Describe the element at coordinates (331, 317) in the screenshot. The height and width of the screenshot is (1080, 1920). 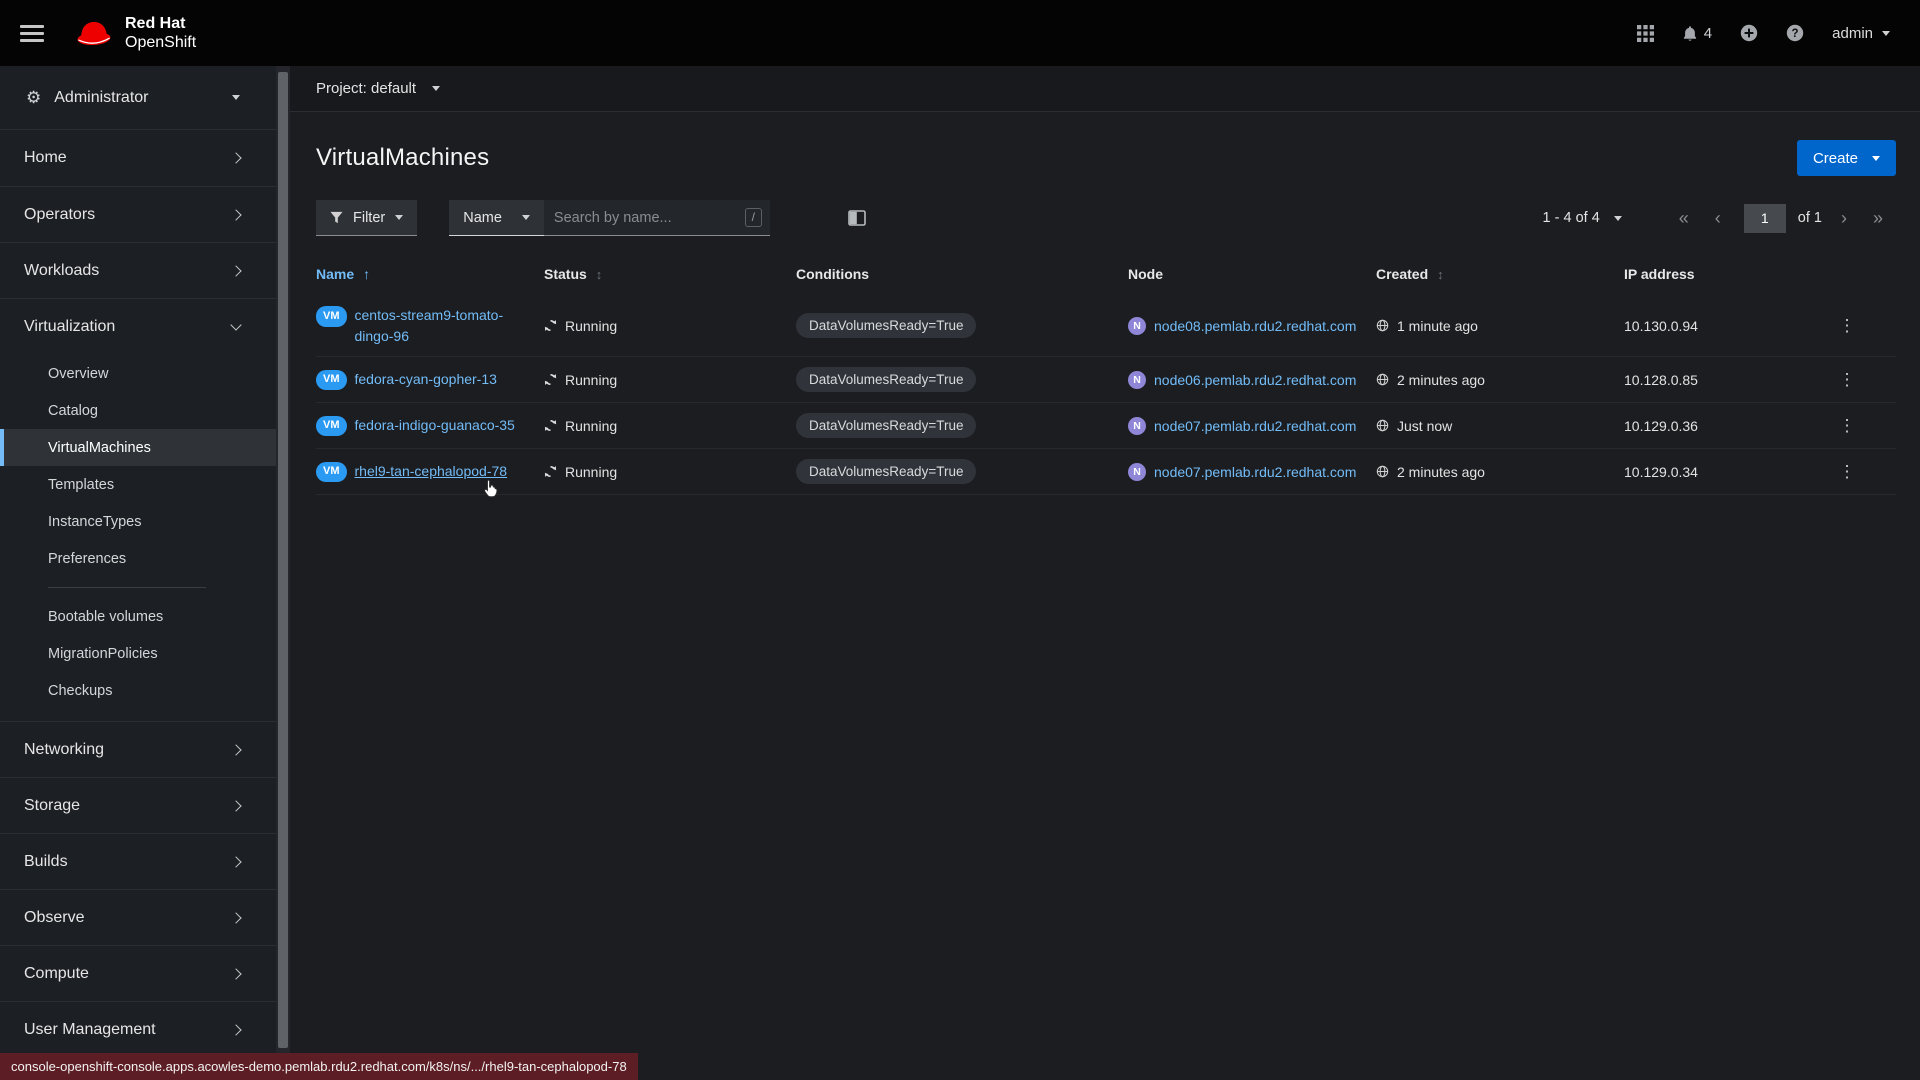
I see `vm-kind-badge: VM` at that location.